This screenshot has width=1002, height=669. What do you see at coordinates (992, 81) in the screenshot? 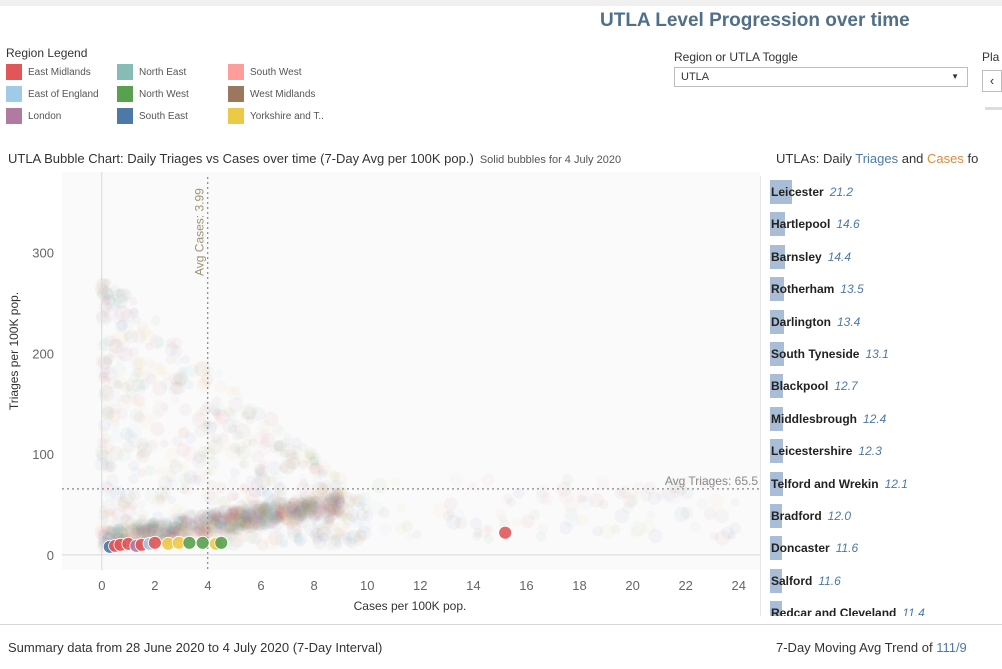
I see `play-back-button: ‹` at bounding box center [992, 81].